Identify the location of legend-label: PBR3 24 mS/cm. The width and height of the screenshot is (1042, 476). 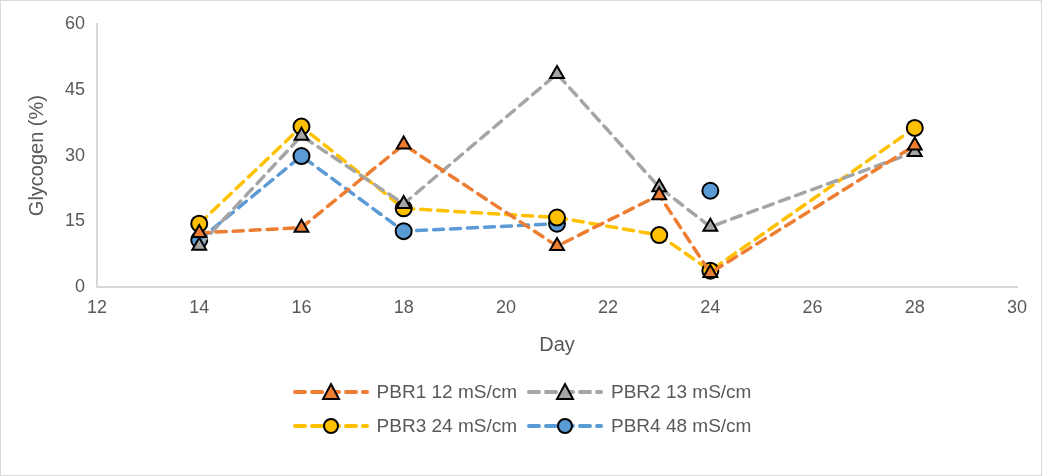
(446, 426).